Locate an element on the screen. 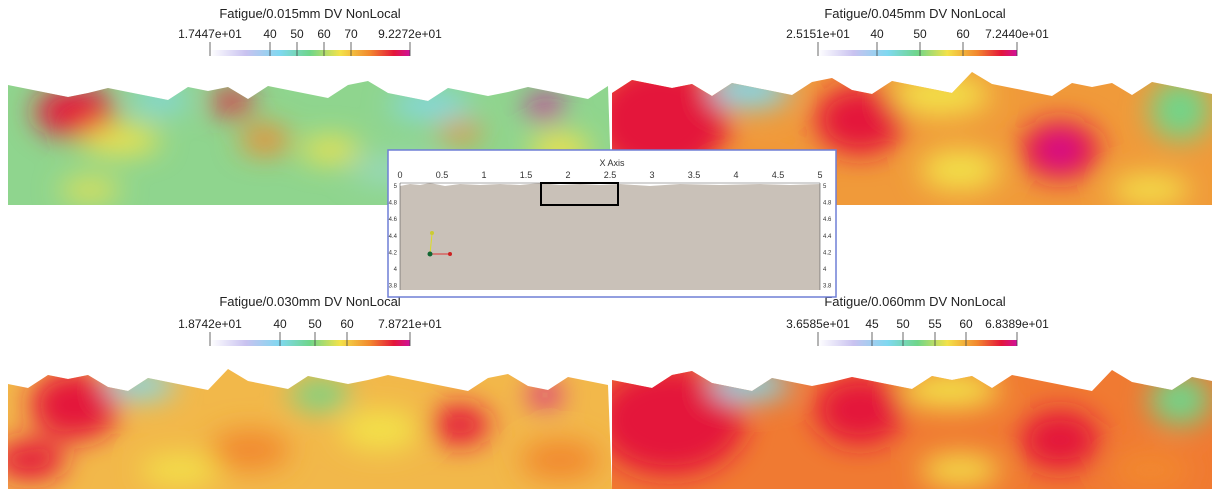 This screenshot has width=1215, height=494. colorbar-label: 7.2440e+01 is located at coordinates (1017, 34).